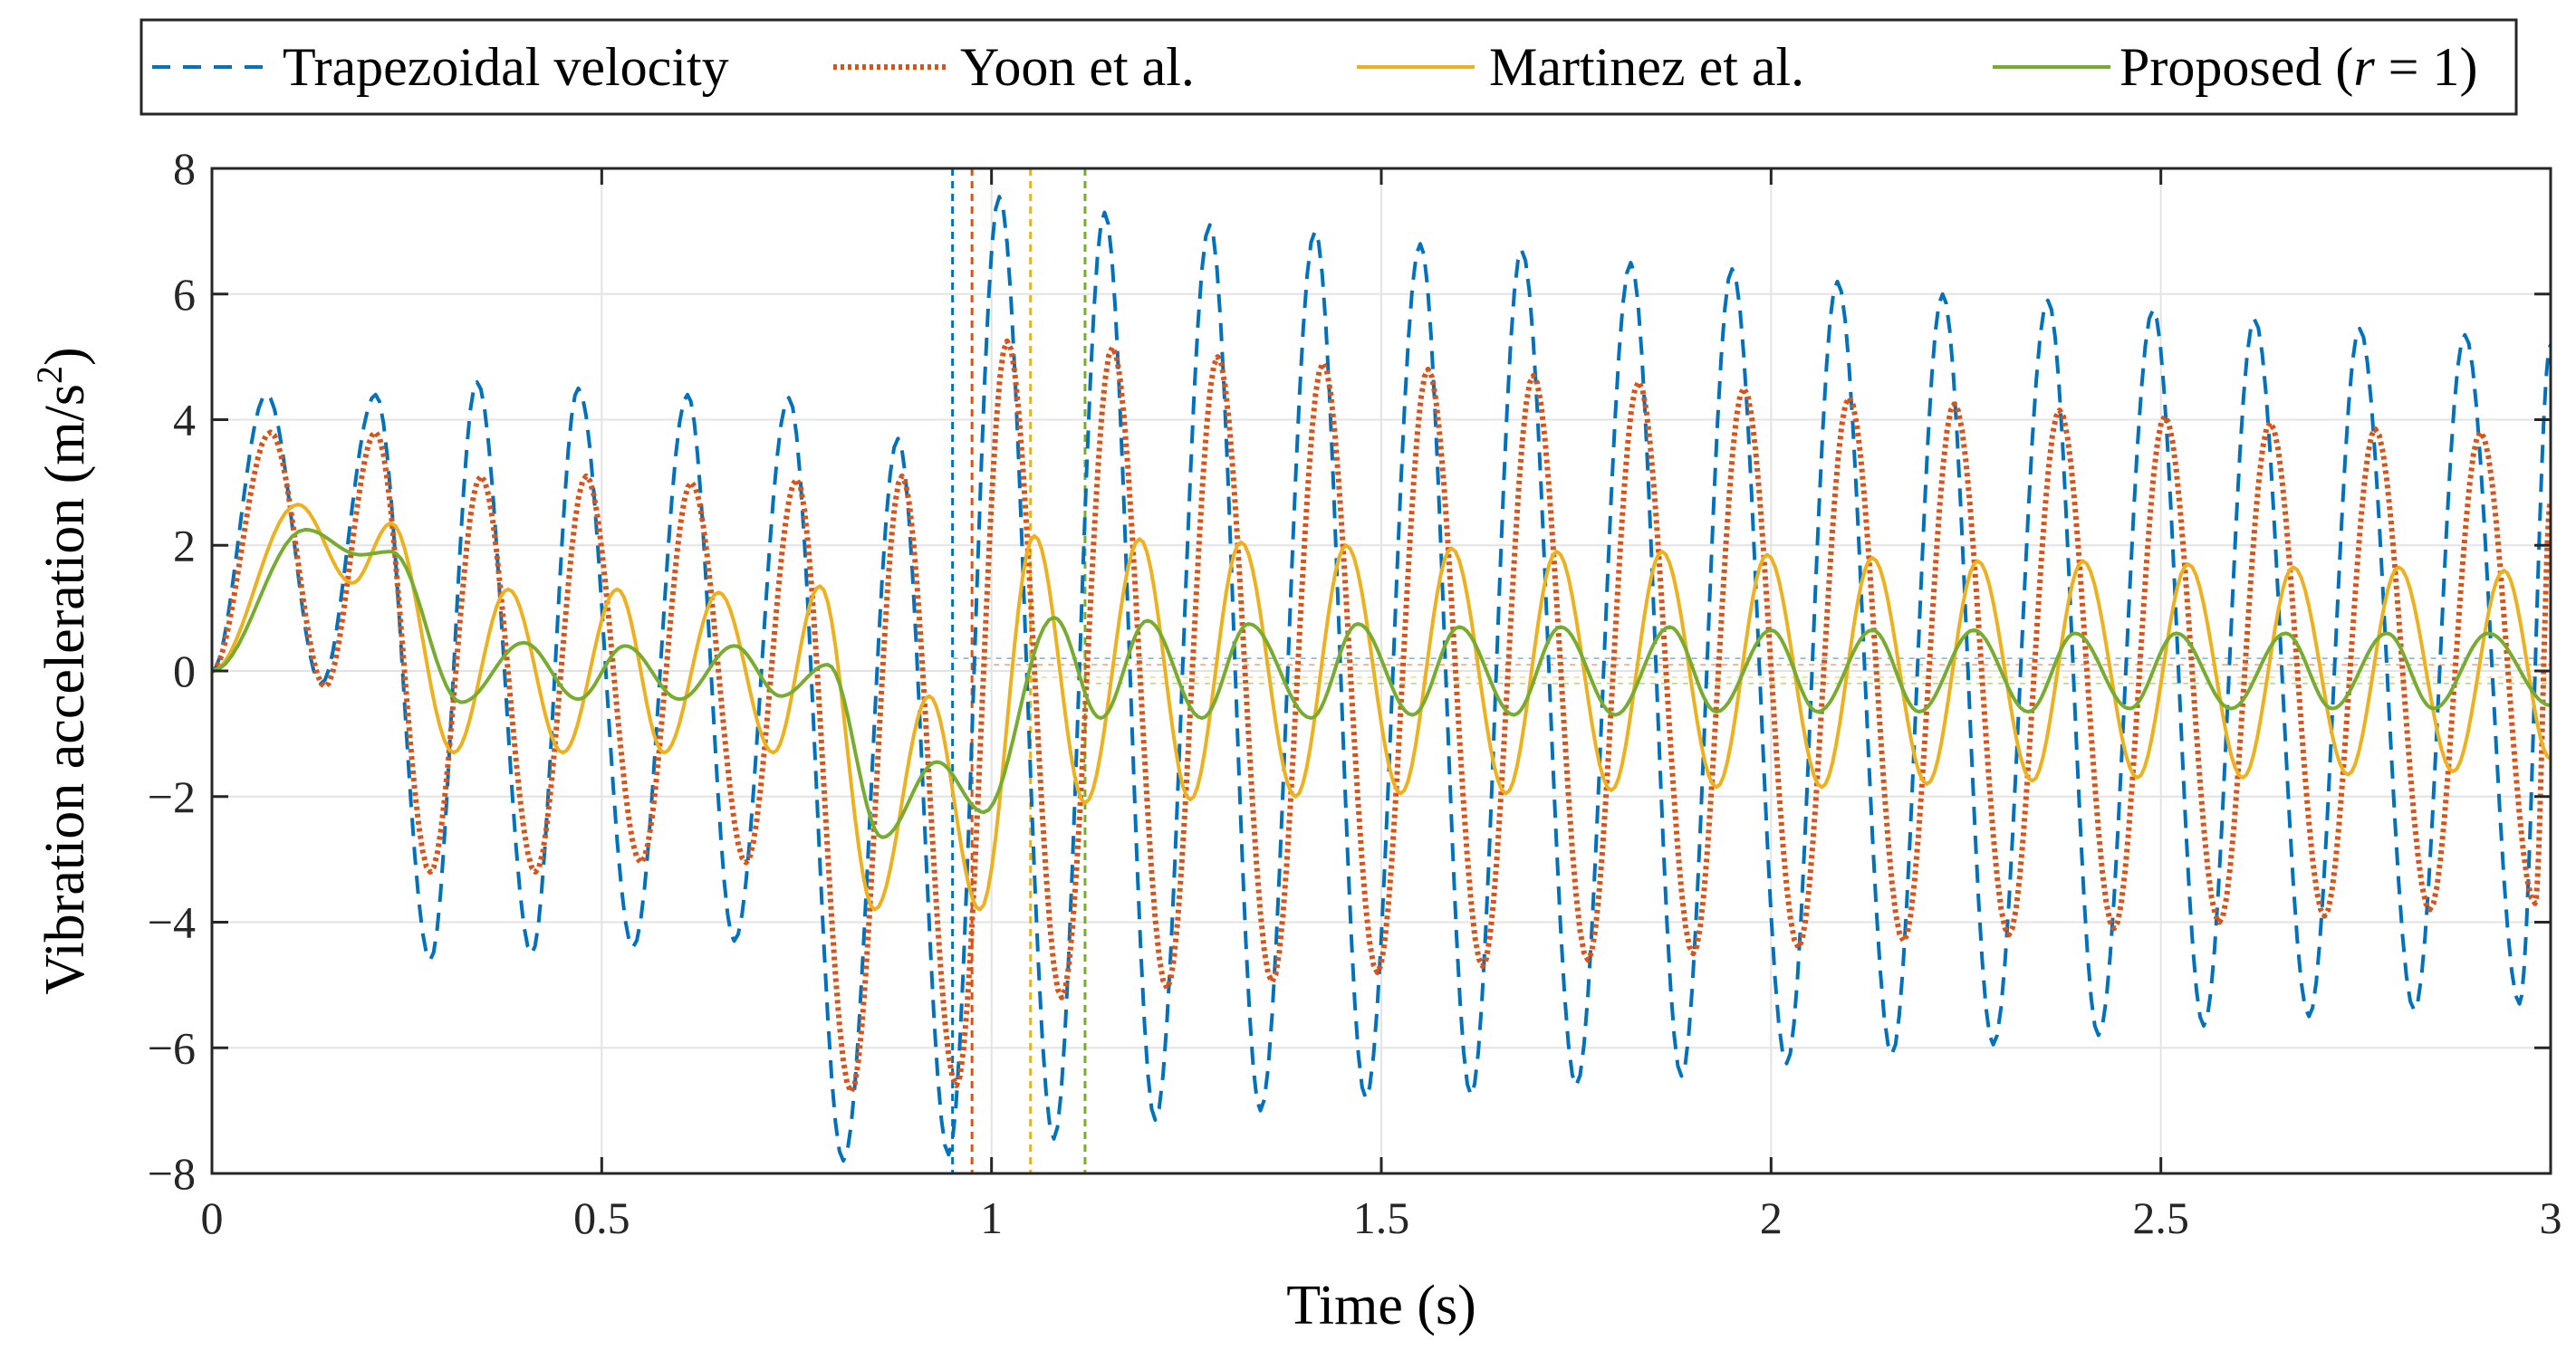  I want to click on legend-label-proposed-post: = 1), so click(2426, 67).